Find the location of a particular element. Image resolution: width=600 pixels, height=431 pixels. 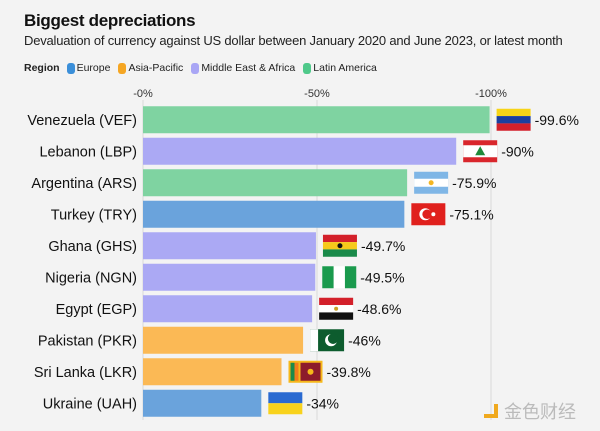

data-label: -49.5% is located at coordinates (382, 277).